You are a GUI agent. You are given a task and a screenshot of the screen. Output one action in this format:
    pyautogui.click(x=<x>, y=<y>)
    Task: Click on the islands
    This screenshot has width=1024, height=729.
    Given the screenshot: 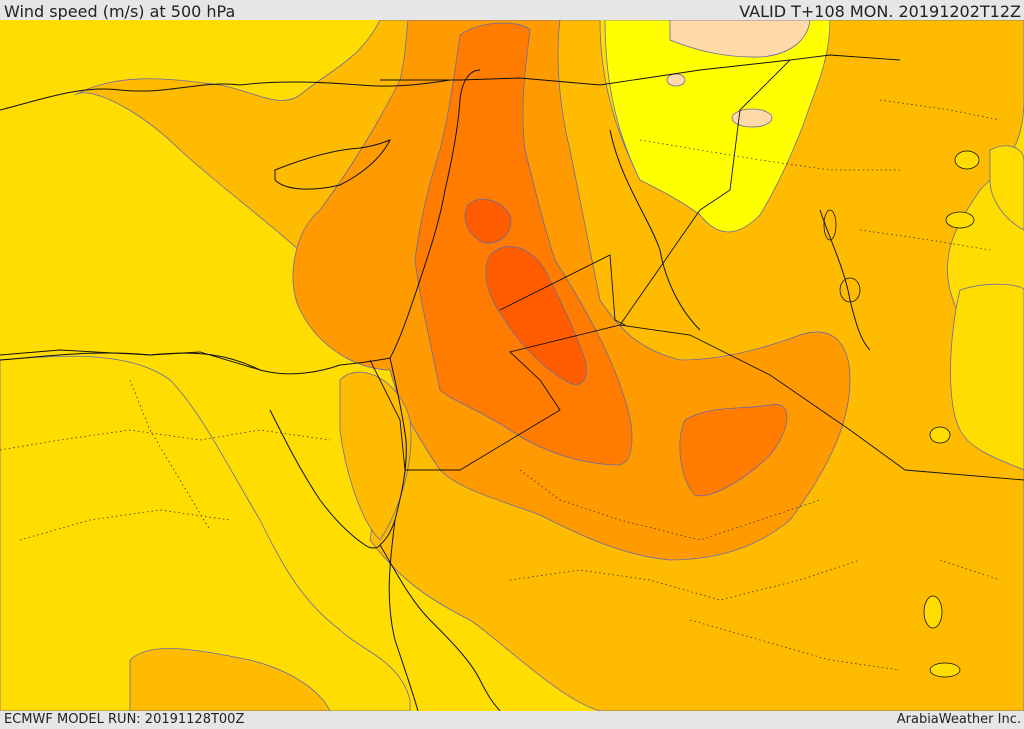 What is the action you would take?
    pyautogui.click(x=901, y=414)
    